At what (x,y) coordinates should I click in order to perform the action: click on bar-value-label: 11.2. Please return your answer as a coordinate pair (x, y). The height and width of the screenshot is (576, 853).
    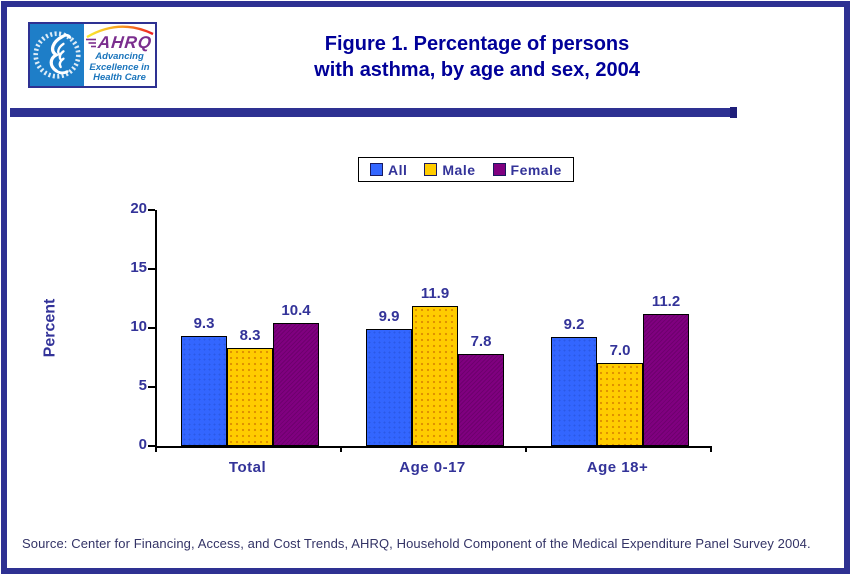
    Looking at the image, I should click on (666, 301).